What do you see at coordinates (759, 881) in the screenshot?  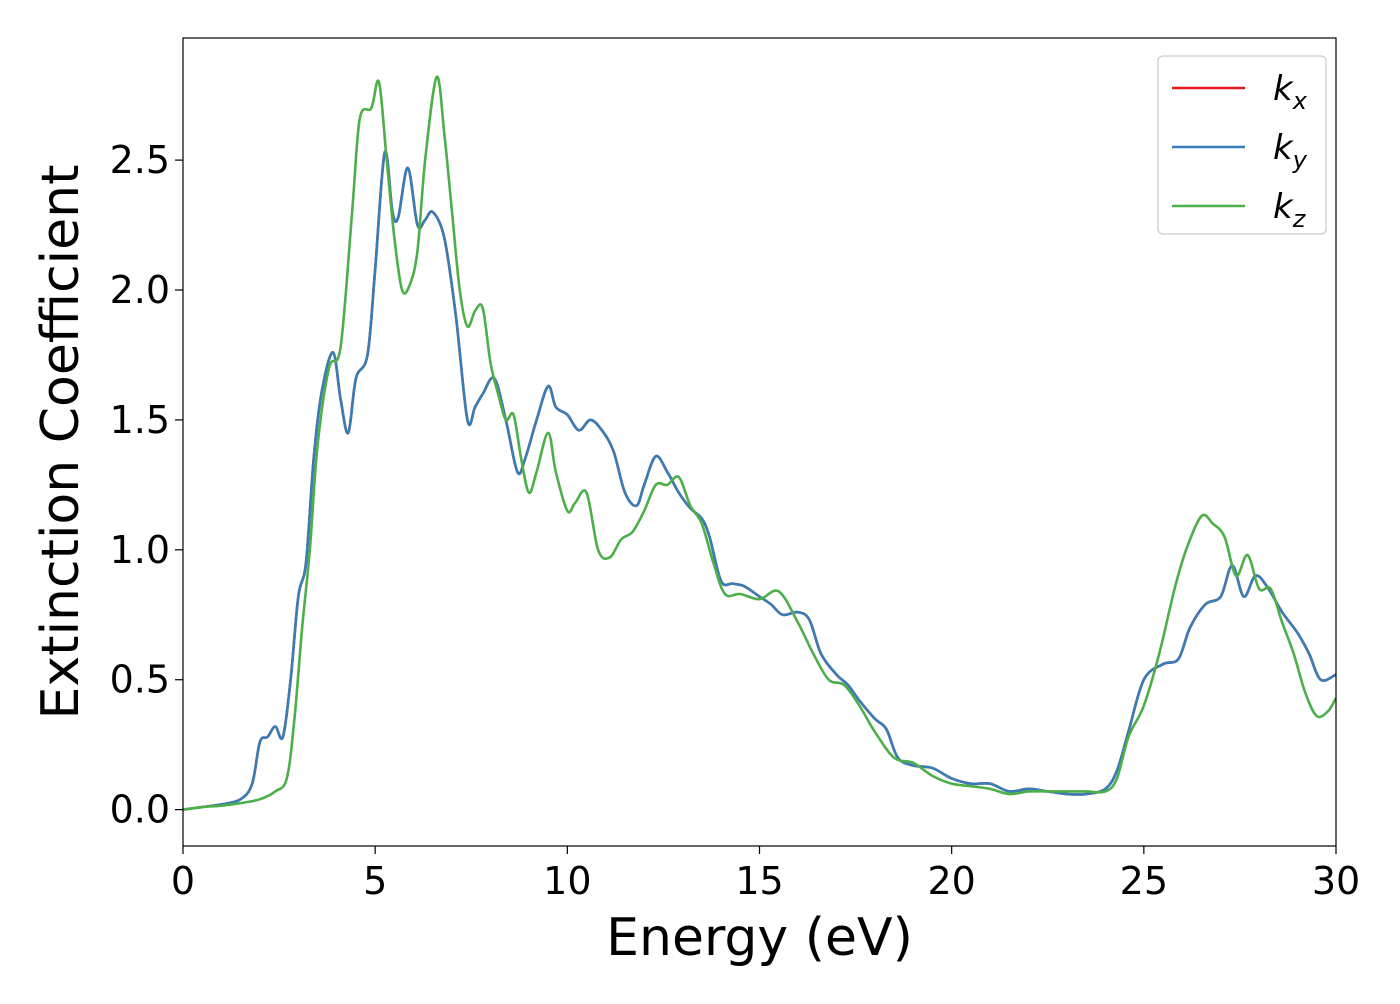 I see `x-tick-label: 15` at bounding box center [759, 881].